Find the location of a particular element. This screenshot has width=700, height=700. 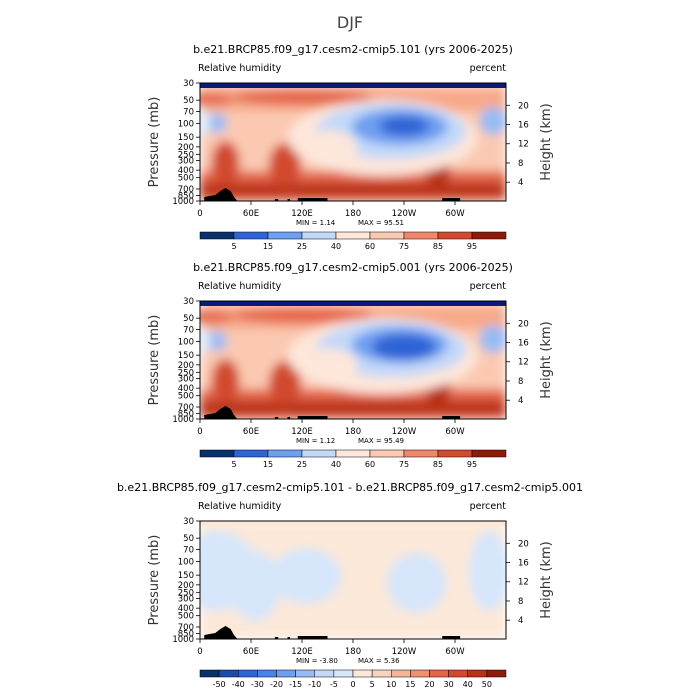

figure-title: DJF is located at coordinates (350, 22).